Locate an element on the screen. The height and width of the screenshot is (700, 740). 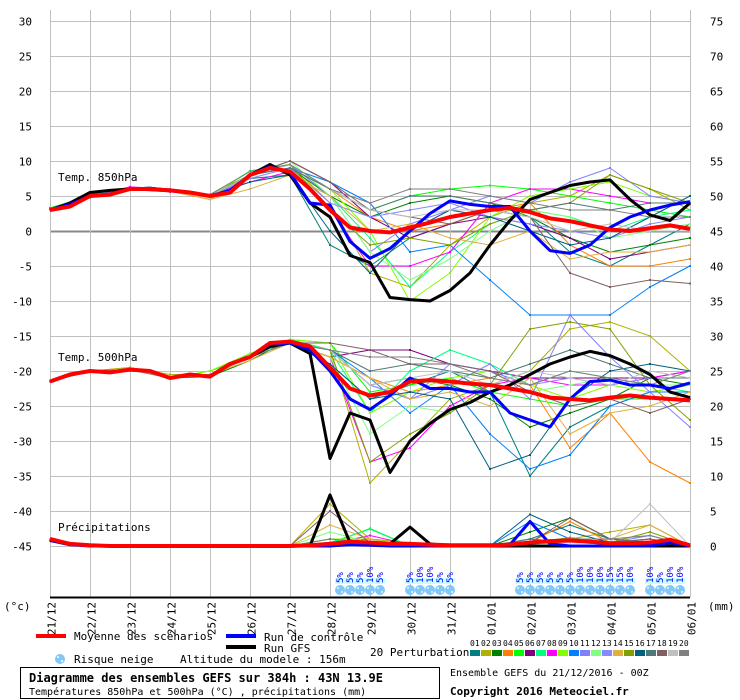
altitude-label: Altitude du modele : 156m is located at coordinates (263, 659).